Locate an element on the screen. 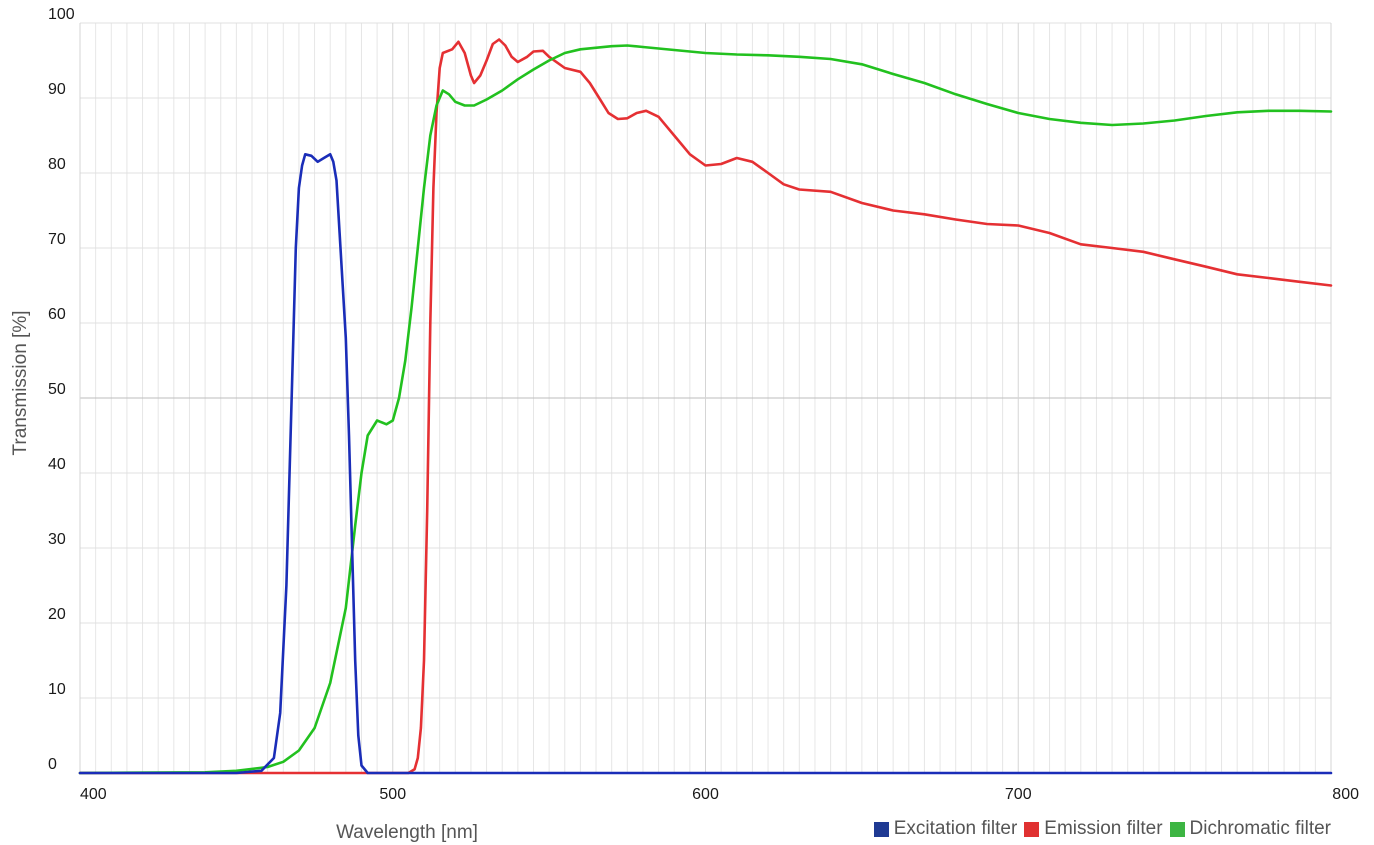 This screenshot has height=845, width=1374. y-tick-label: 80 is located at coordinates (57, 164).